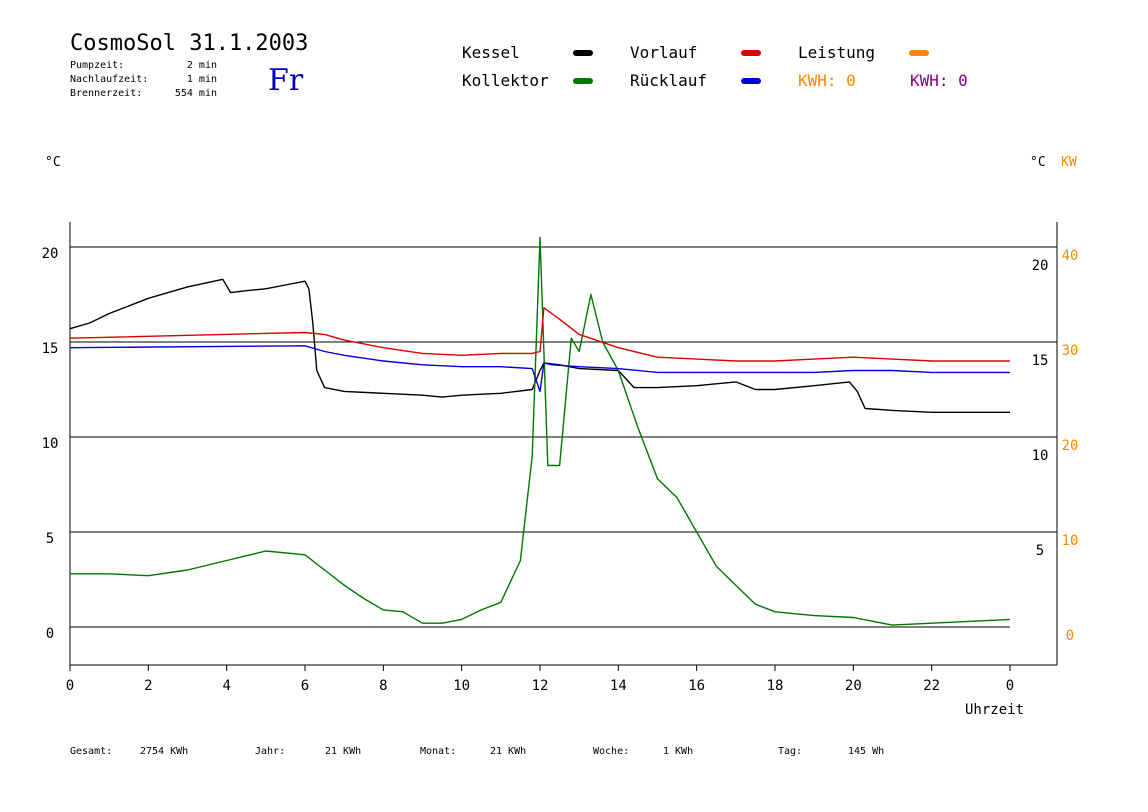  I want to click on info-label: Pumpzeit:, so click(97, 65).